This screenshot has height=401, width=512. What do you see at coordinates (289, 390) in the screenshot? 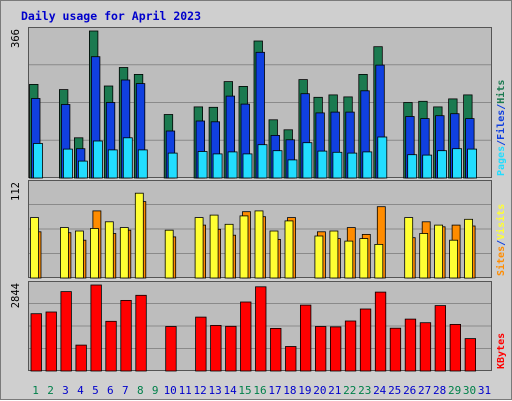
I see `x-tick-label: 18` at bounding box center [289, 390].